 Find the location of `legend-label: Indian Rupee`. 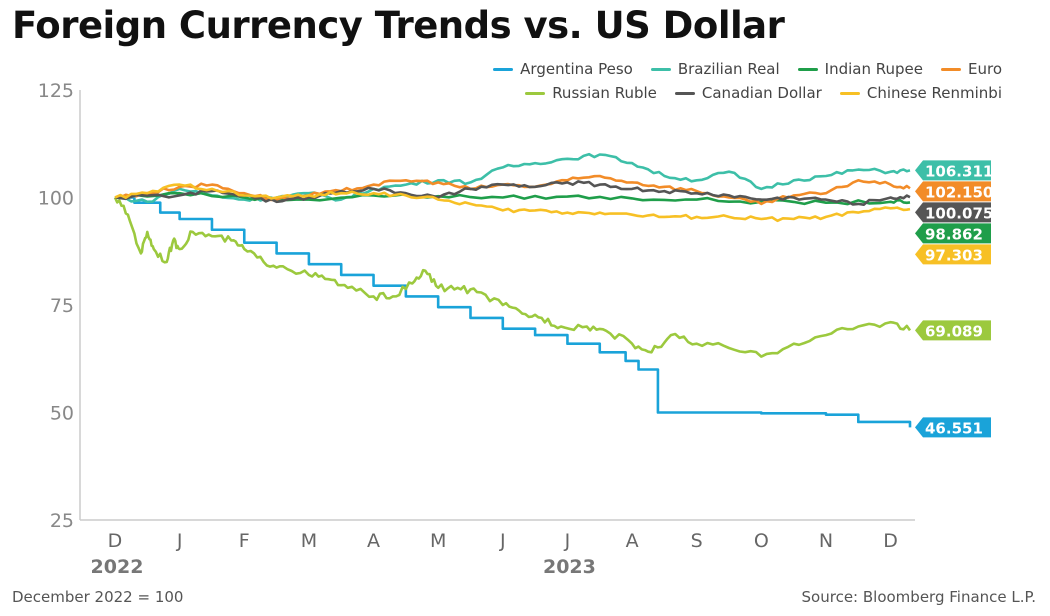

legend-label: Indian Rupee is located at coordinates (873, 69).